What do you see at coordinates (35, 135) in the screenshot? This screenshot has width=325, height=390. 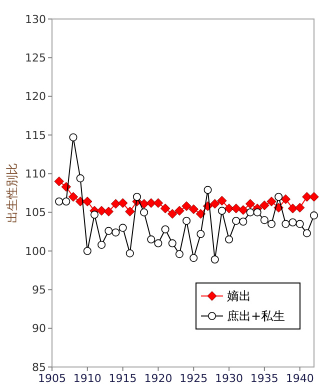 I see `y-tick-label: 115` at bounding box center [35, 135].